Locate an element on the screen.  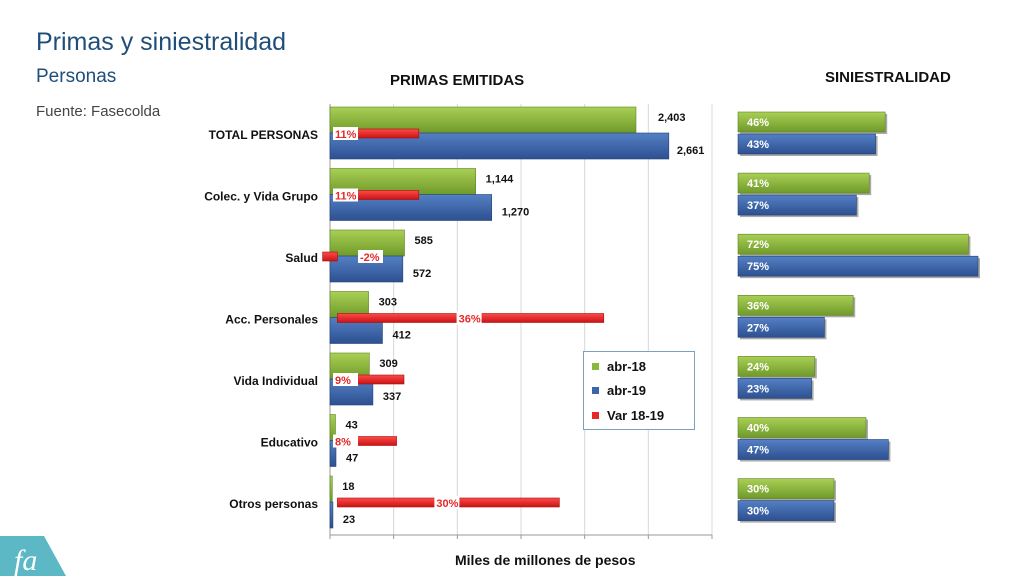
sin-bar-abr19-vida-individual is located at coordinates (774, 388).